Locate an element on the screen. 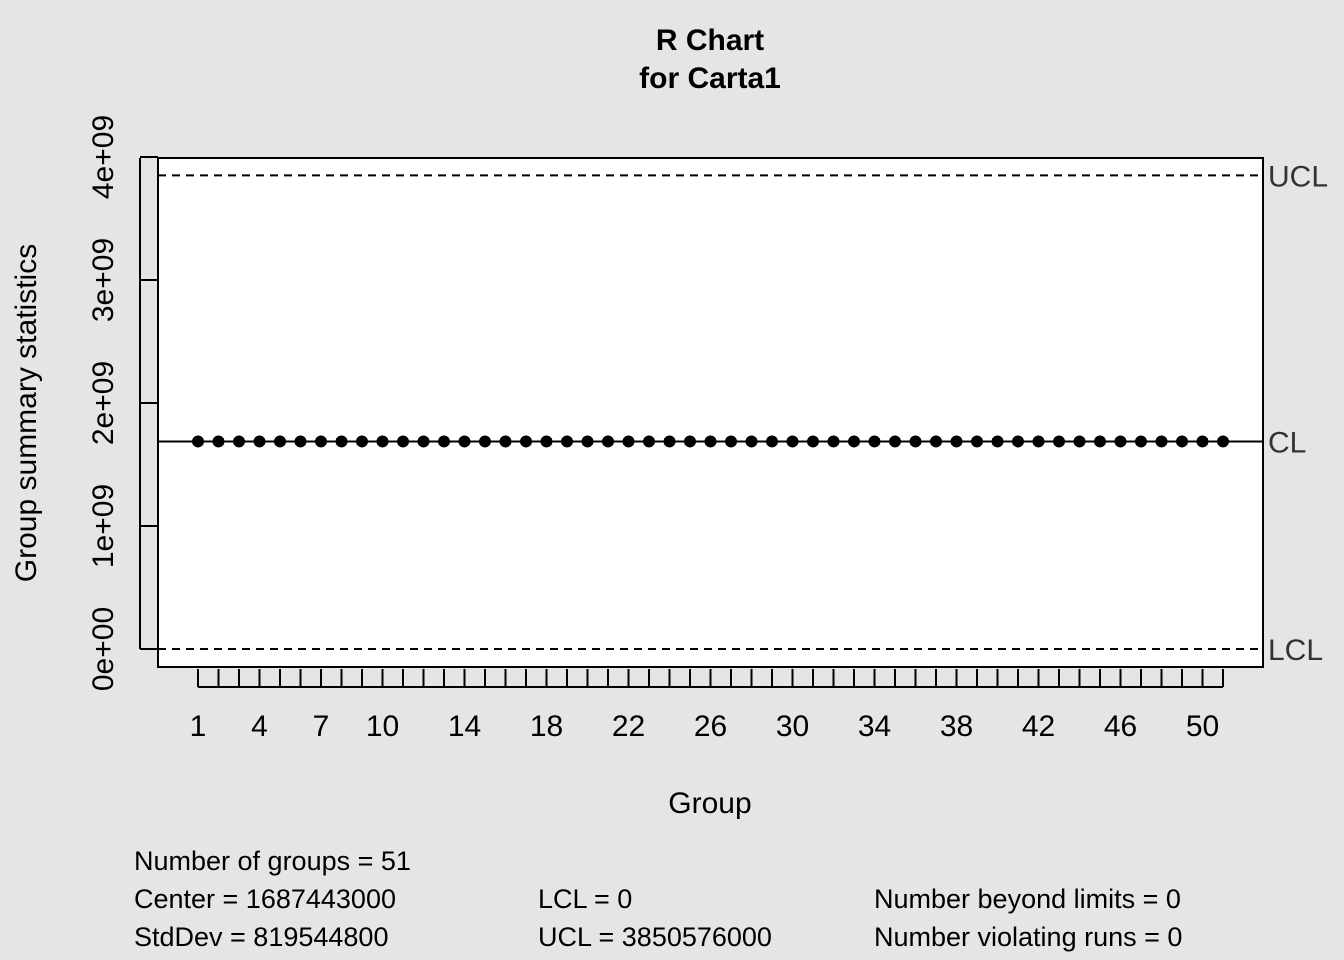 The height and width of the screenshot is (960, 1344). x-tick-label: 46 is located at coordinates (1120, 726).